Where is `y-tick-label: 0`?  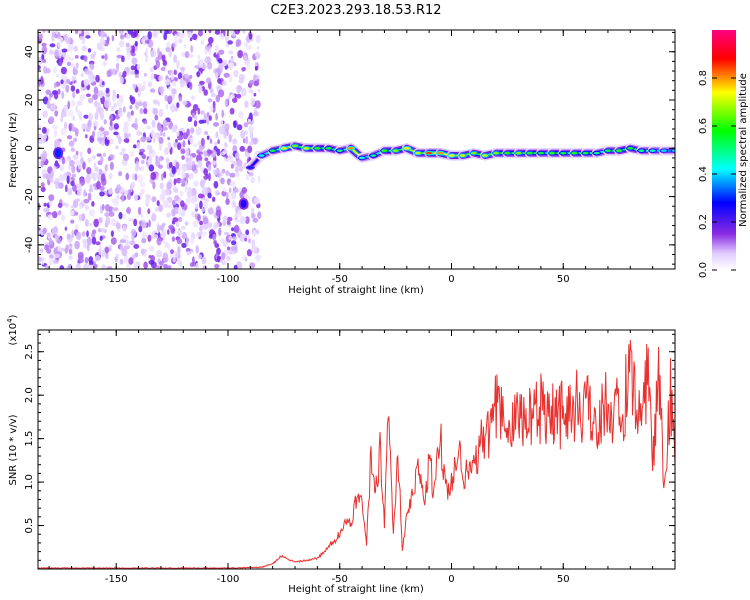
y-tick-label: 0 is located at coordinates (29, 148).